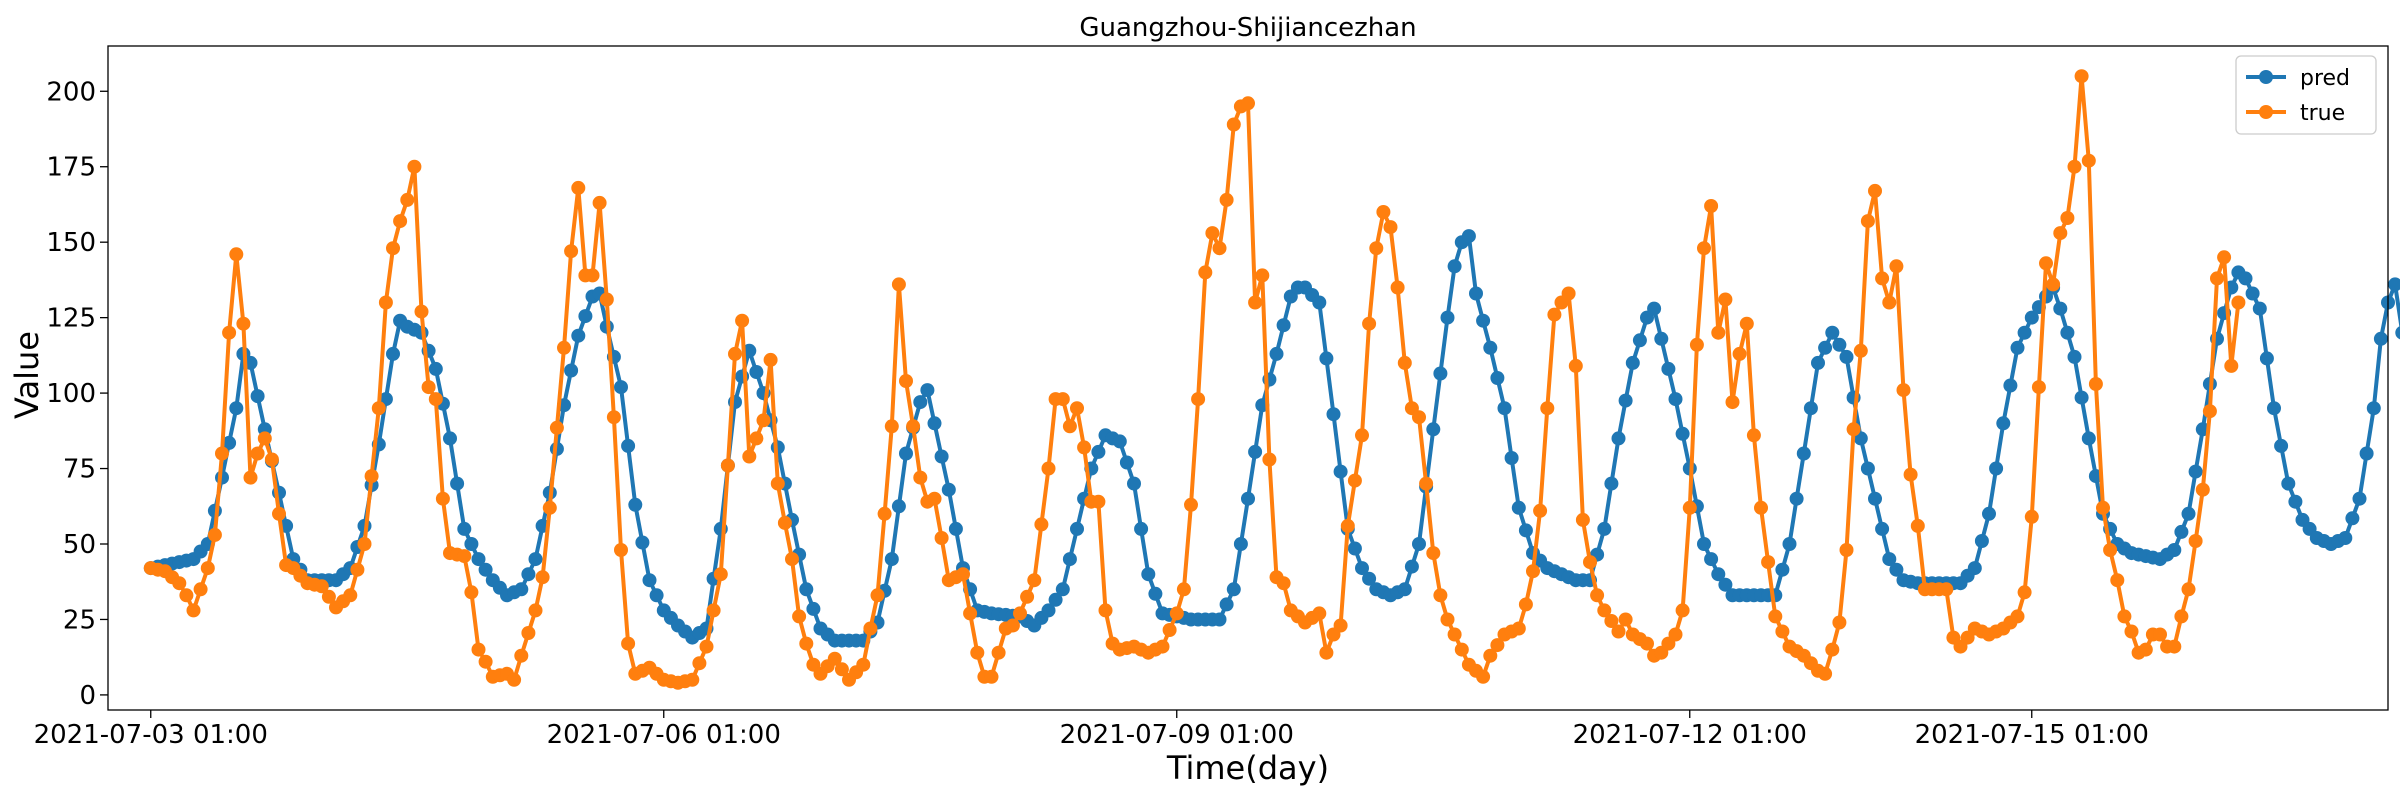 Image resolution: width=2400 pixels, height=804 pixels. Describe the element at coordinates (1247, 28) in the screenshot. I see `chart-title: Guangzhou-Shijiancezhan` at that location.